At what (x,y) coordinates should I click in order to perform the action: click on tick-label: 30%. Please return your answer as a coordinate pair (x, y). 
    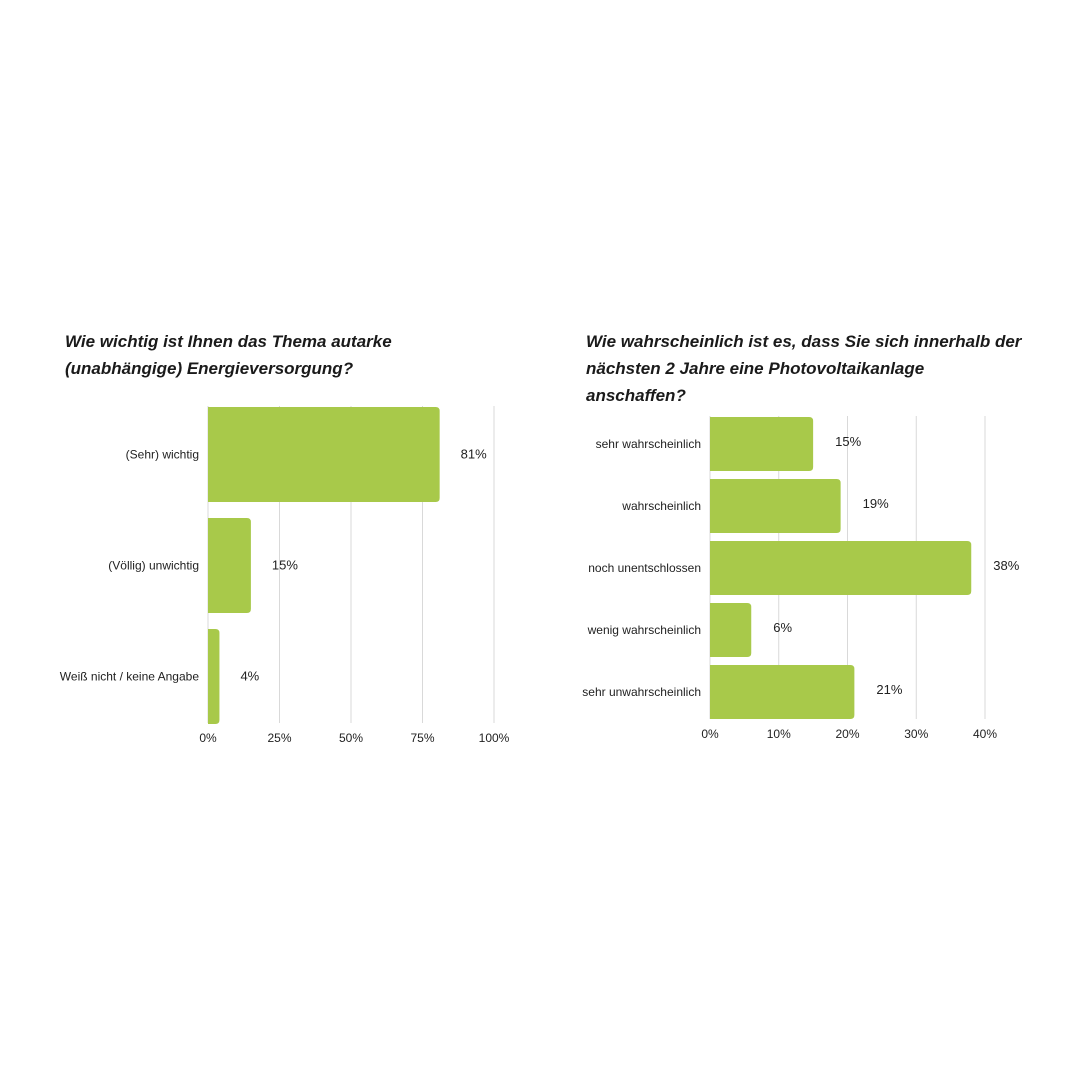
    Looking at the image, I should click on (916, 734).